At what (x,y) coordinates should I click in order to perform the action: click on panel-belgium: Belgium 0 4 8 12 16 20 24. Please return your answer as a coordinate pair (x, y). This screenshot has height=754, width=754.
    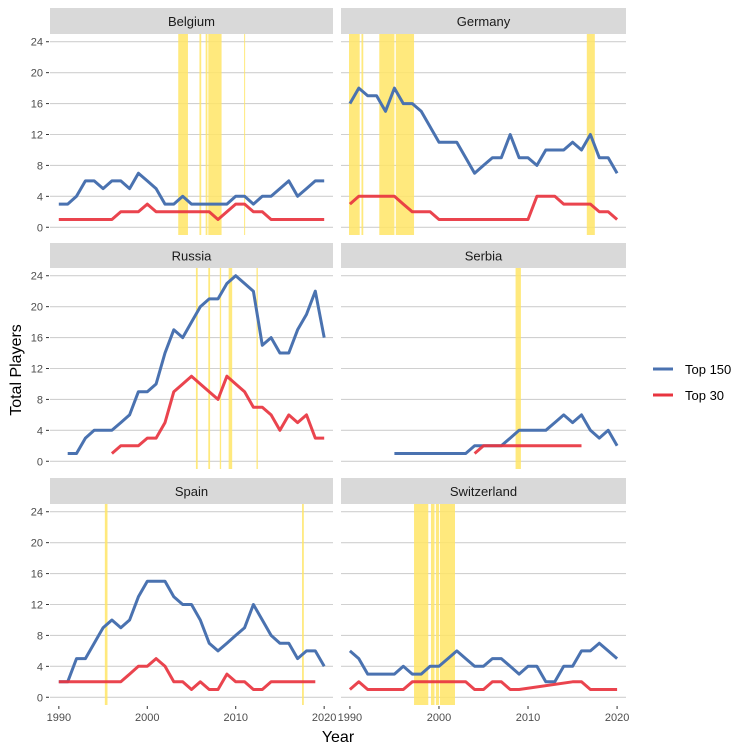
    Looking at the image, I should click on (182, 121).